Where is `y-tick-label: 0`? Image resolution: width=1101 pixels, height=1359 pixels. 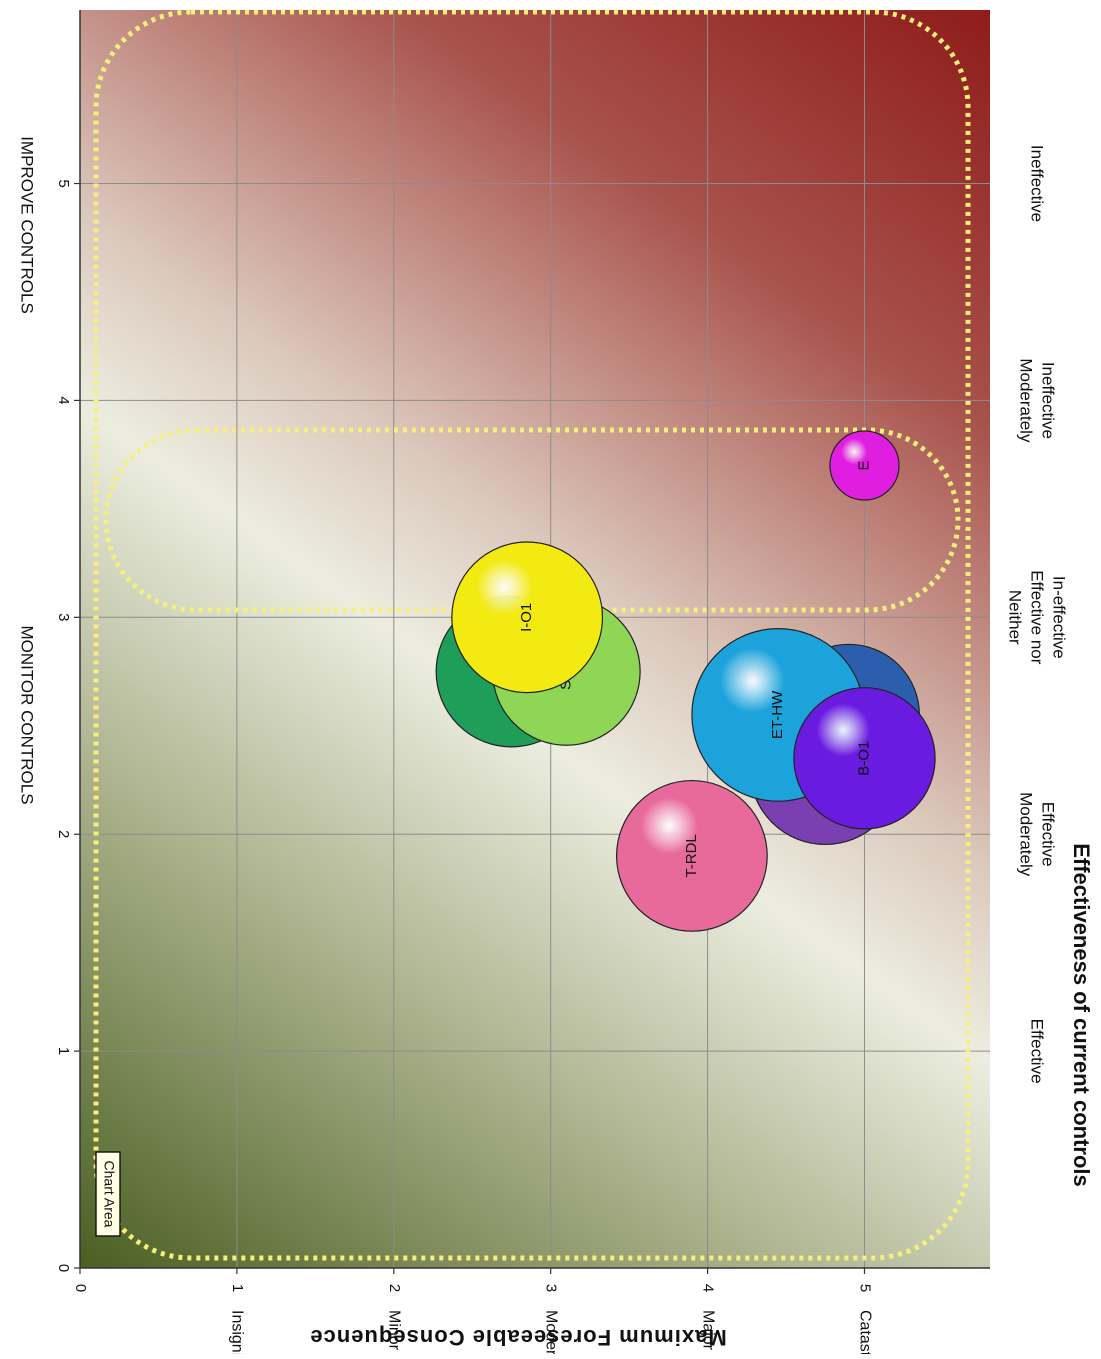 y-tick-label: 0 is located at coordinates (80, 1288).